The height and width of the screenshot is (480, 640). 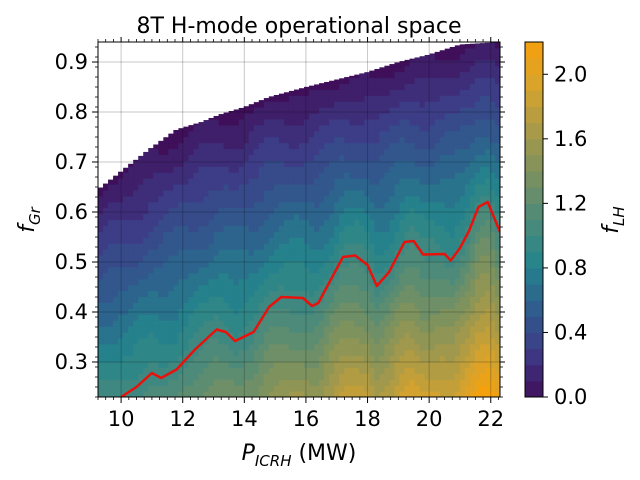 What do you see at coordinates (490, 419) in the screenshot?
I see `x-tick-label: 22` at bounding box center [490, 419].